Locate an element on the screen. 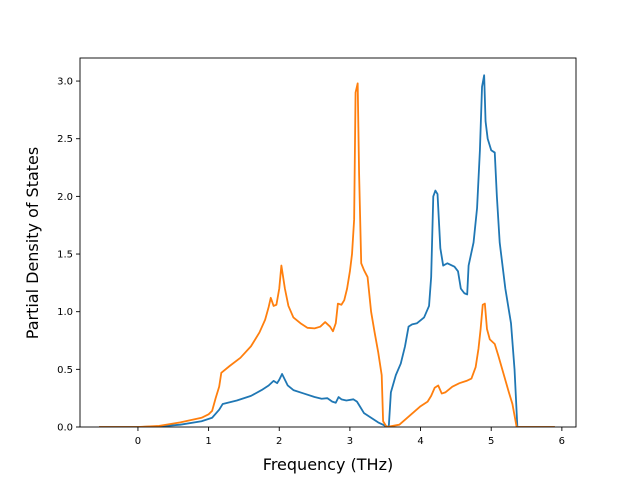 The width and height of the screenshot is (640, 480). y-tick-label: 0.5 is located at coordinates (65, 370).